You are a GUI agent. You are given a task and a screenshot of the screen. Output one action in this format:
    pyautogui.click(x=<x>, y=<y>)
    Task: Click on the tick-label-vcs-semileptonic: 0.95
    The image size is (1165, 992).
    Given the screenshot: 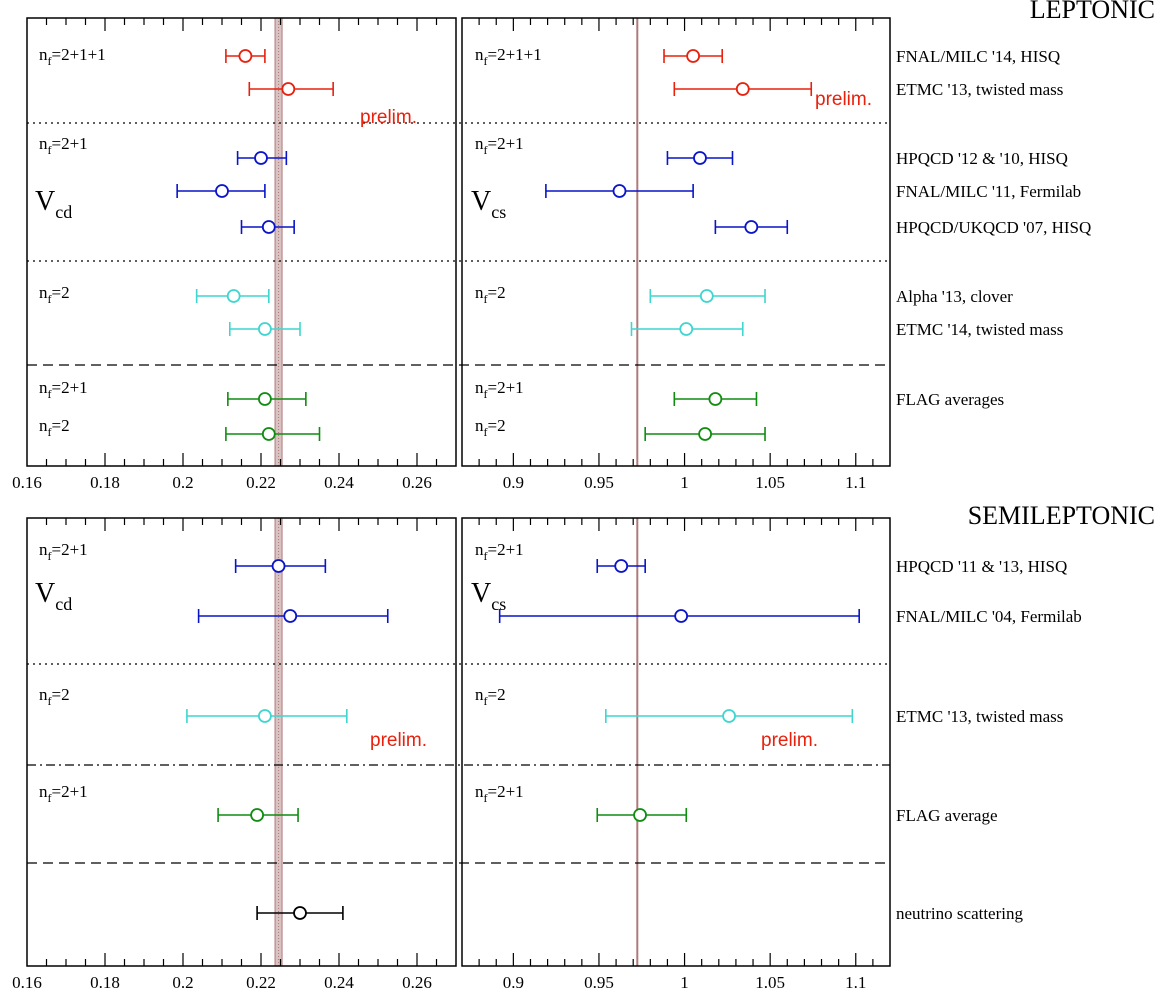 What is the action you would take?
    pyautogui.click(x=599, y=982)
    